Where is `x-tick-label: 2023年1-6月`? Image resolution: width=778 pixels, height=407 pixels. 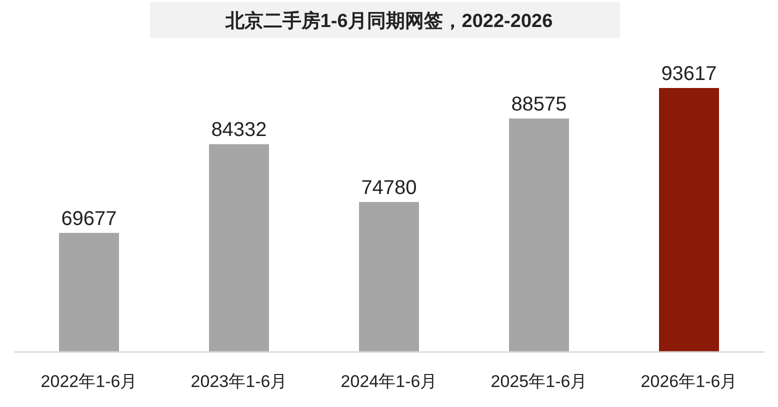
x-tick-label: 2023年1-6月 is located at coordinates (239, 381).